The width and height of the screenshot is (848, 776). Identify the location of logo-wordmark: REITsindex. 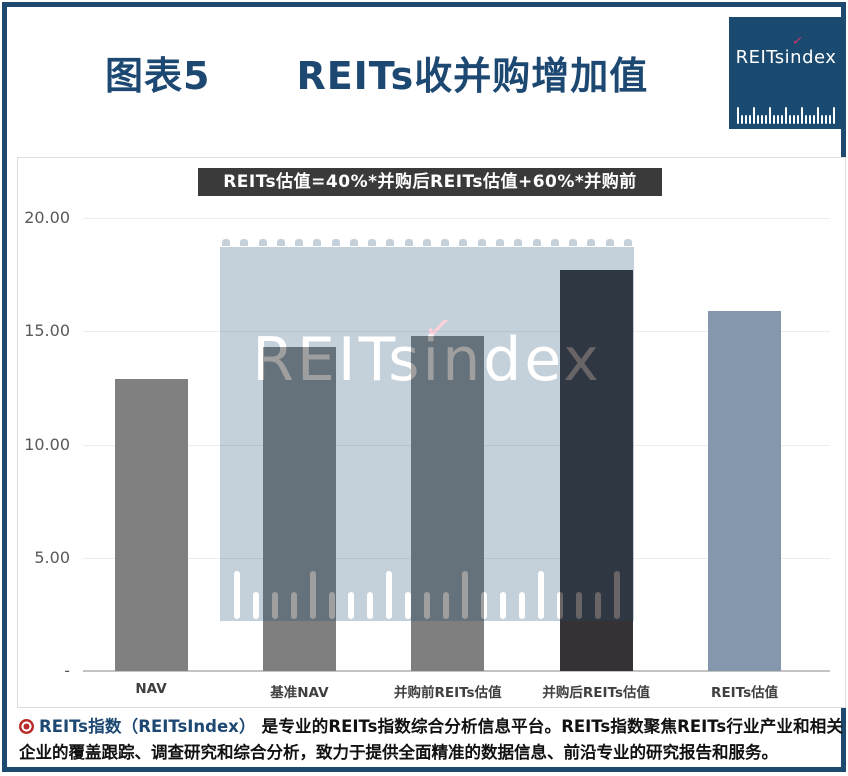
(786, 57).